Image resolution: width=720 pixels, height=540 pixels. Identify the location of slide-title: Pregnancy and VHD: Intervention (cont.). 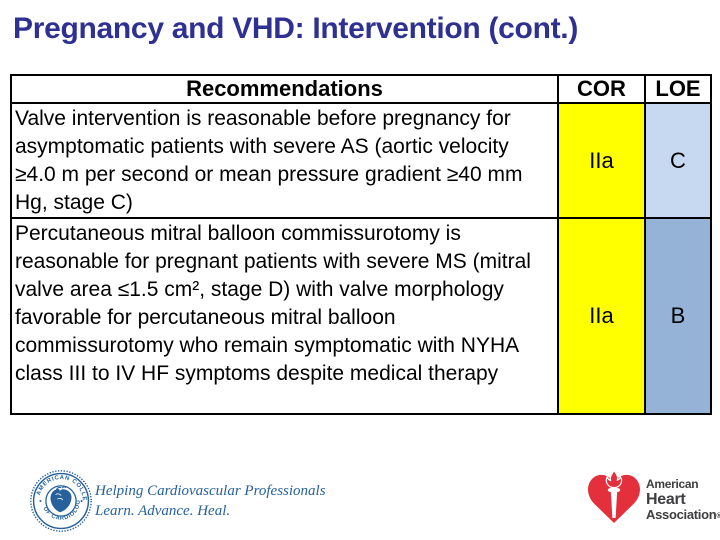
(296, 28).